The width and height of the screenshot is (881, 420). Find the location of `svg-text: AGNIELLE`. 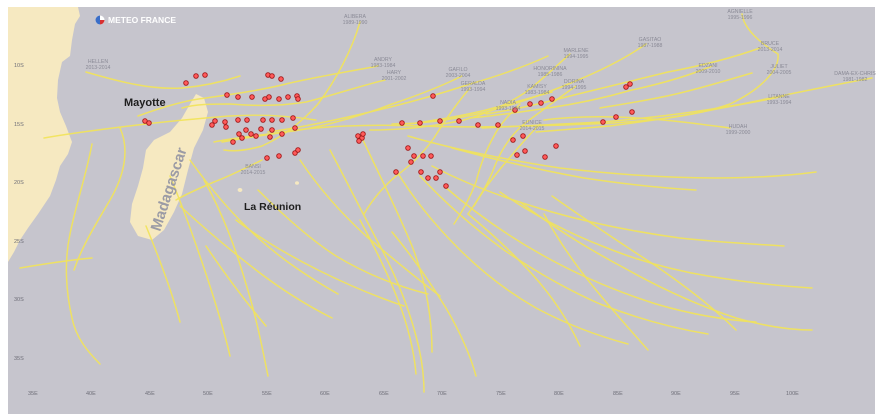

svg-text: AGNIELLE is located at coordinates (740, 12).